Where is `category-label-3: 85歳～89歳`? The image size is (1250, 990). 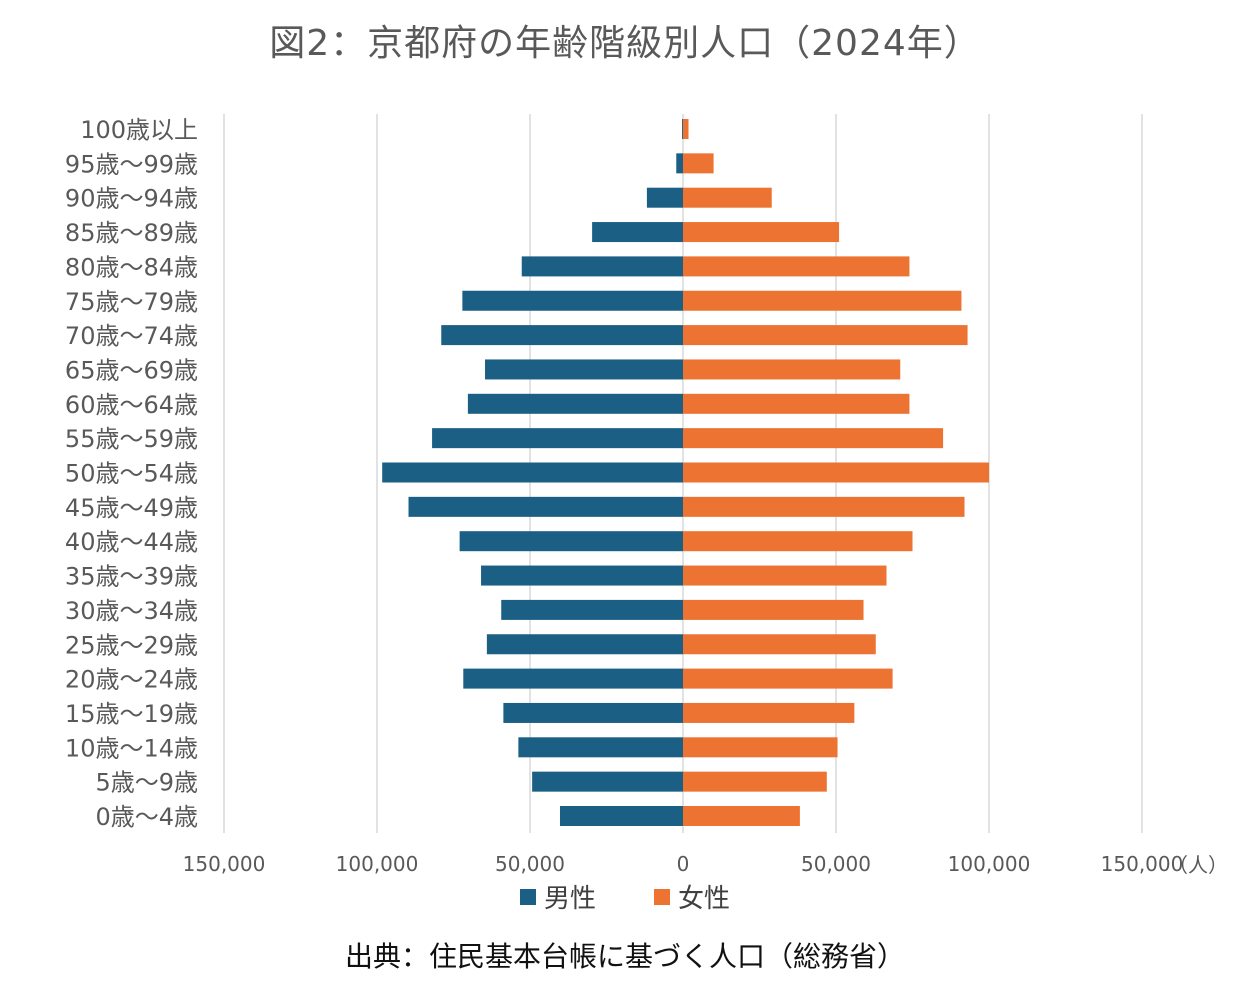 category-label-3: 85歳～89歳 is located at coordinates (131, 233).